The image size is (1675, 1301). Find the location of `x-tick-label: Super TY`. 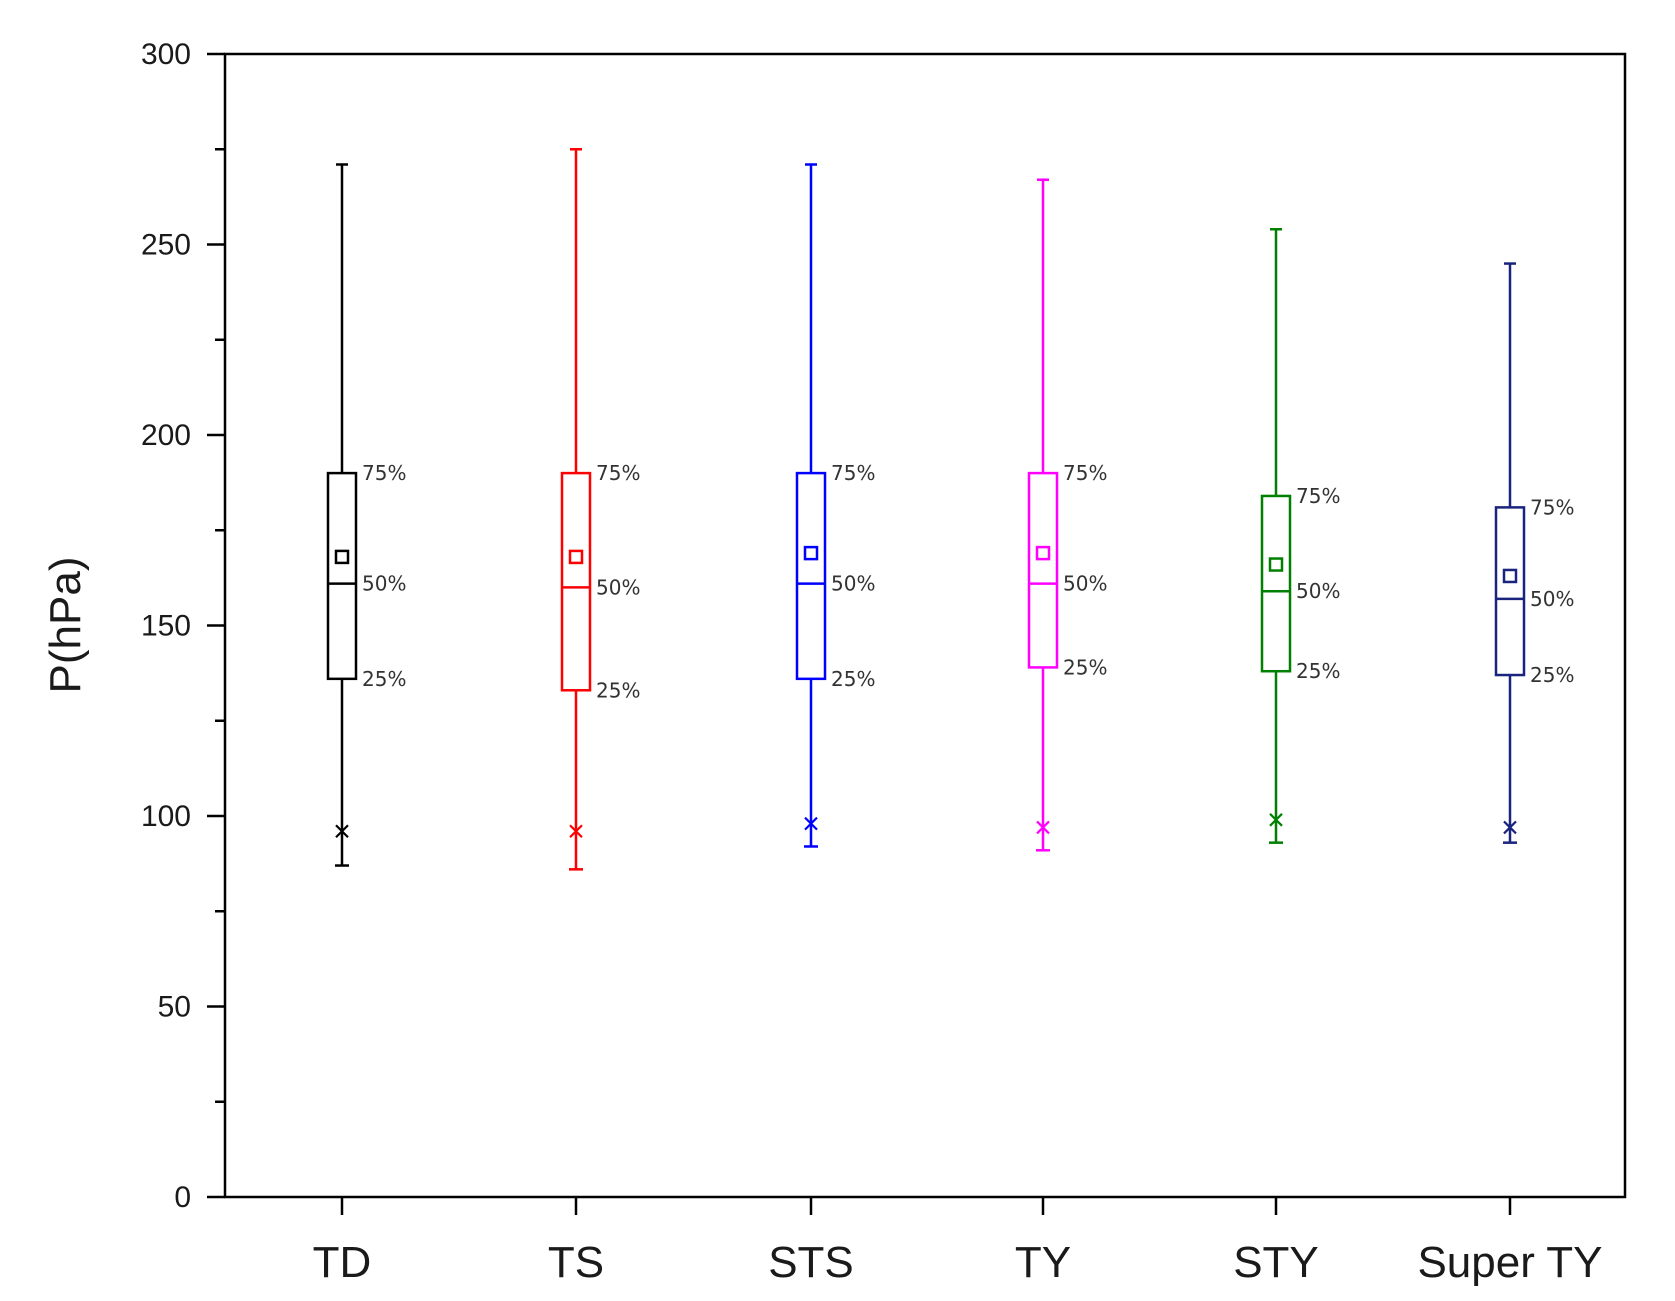

x-tick-label: Super TY is located at coordinates (1509, 1262).